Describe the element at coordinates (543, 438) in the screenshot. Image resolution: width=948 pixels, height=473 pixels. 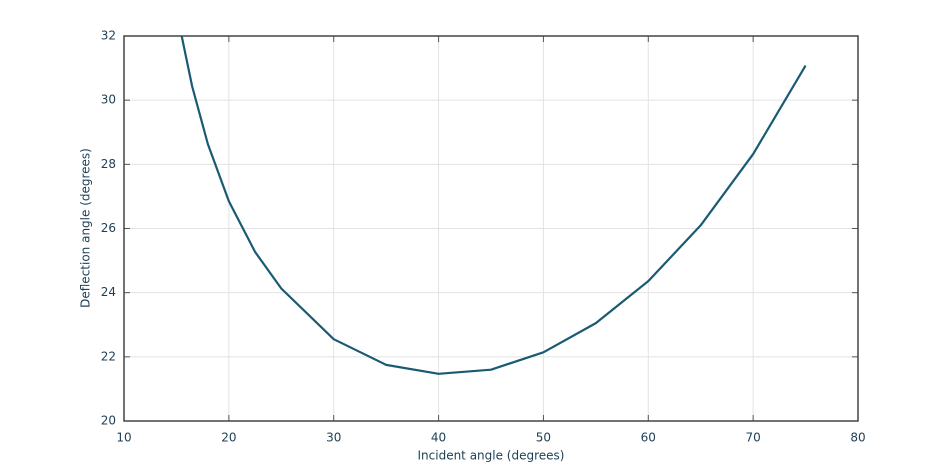
I see `x-tick-label: 50` at that location.